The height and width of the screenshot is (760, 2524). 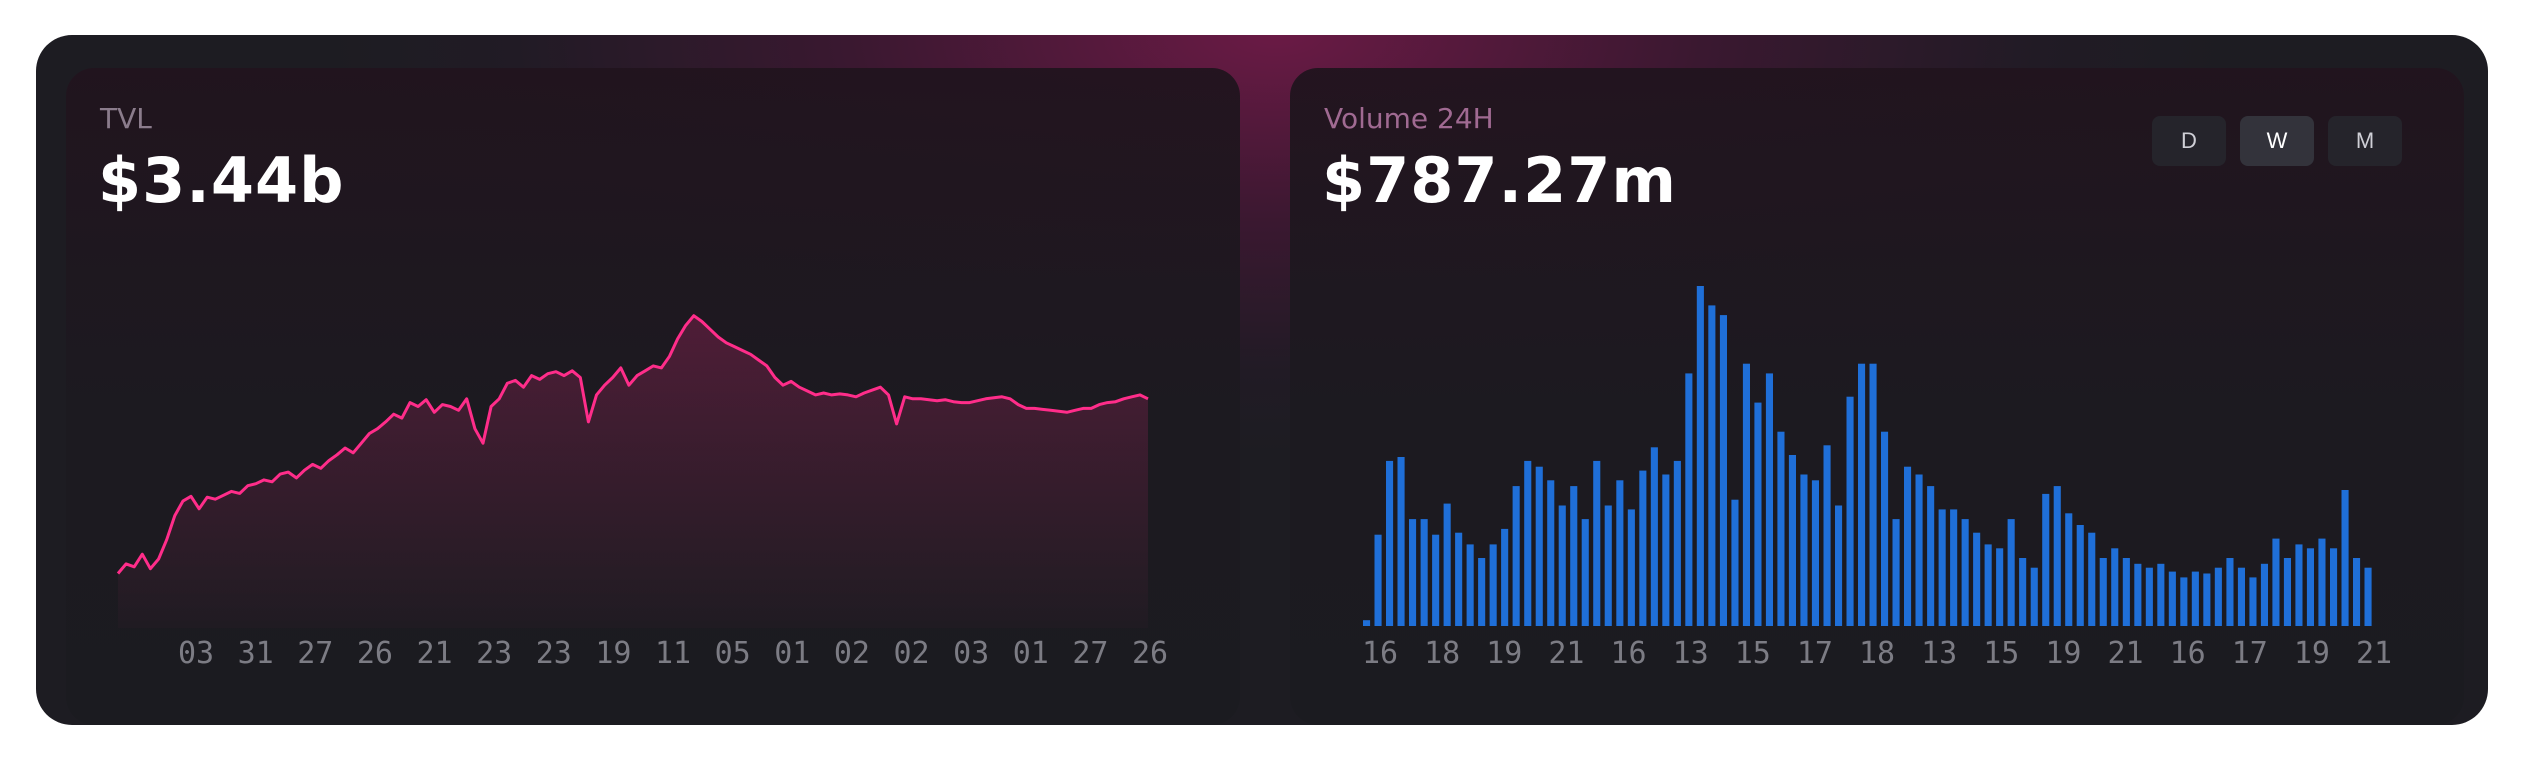 What do you see at coordinates (971, 653) in the screenshot?
I see `tvl-tick-label: 03` at bounding box center [971, 653].